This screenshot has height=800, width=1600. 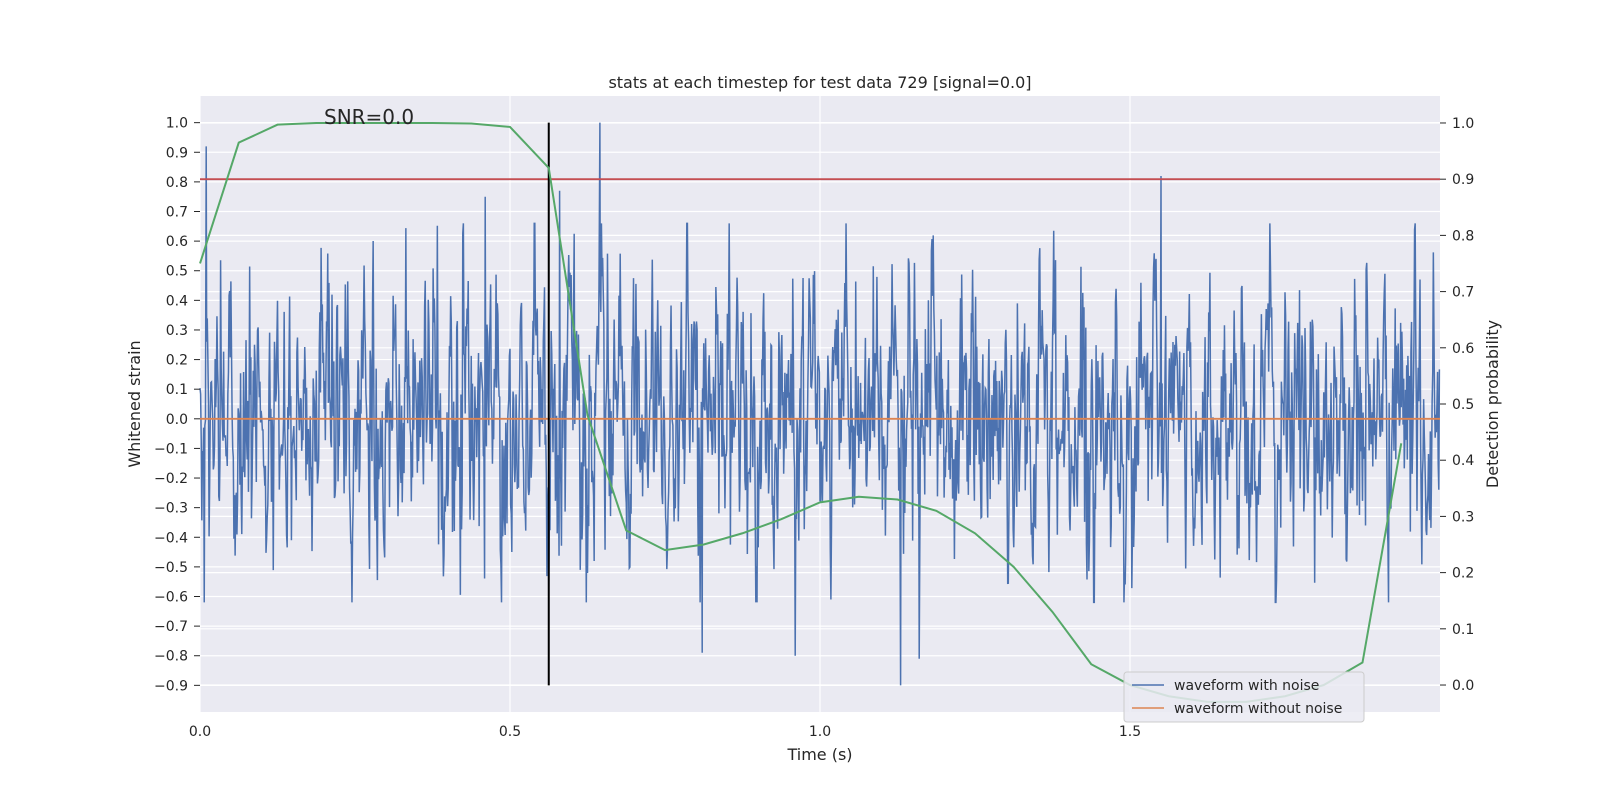 What do you see at coordinates (177, 390) in the screenshot?
I see `y-left-tick-label: 0.1` at bounding box center [177, 390].